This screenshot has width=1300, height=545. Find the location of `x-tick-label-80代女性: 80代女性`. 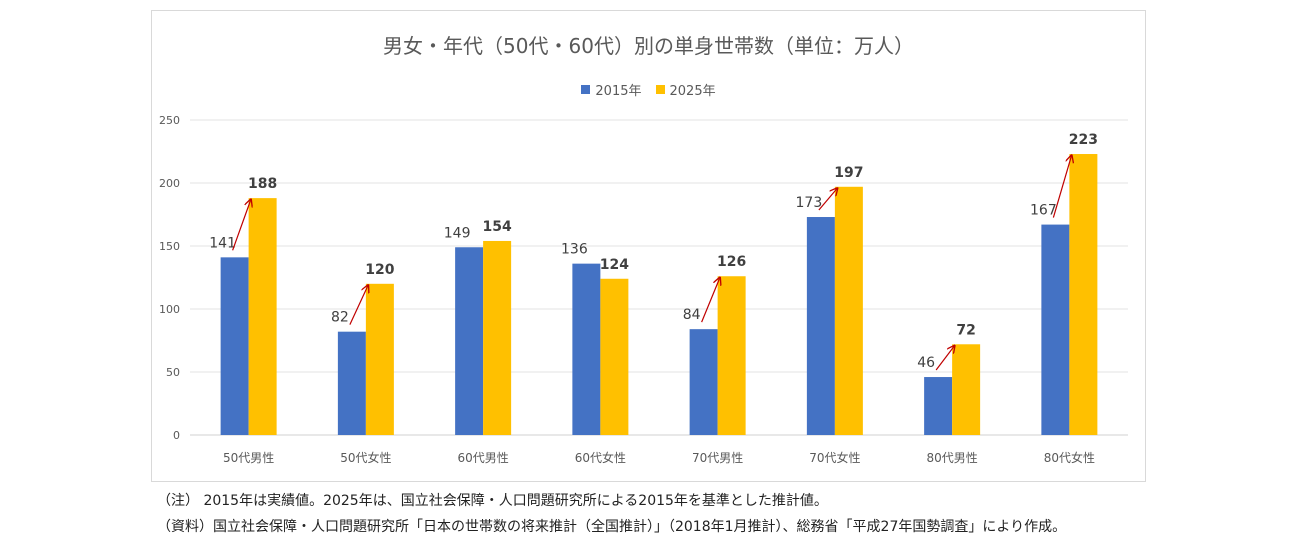

x-tick-label-80代女性: 80代女性 is located at coordinates (1069, 457).